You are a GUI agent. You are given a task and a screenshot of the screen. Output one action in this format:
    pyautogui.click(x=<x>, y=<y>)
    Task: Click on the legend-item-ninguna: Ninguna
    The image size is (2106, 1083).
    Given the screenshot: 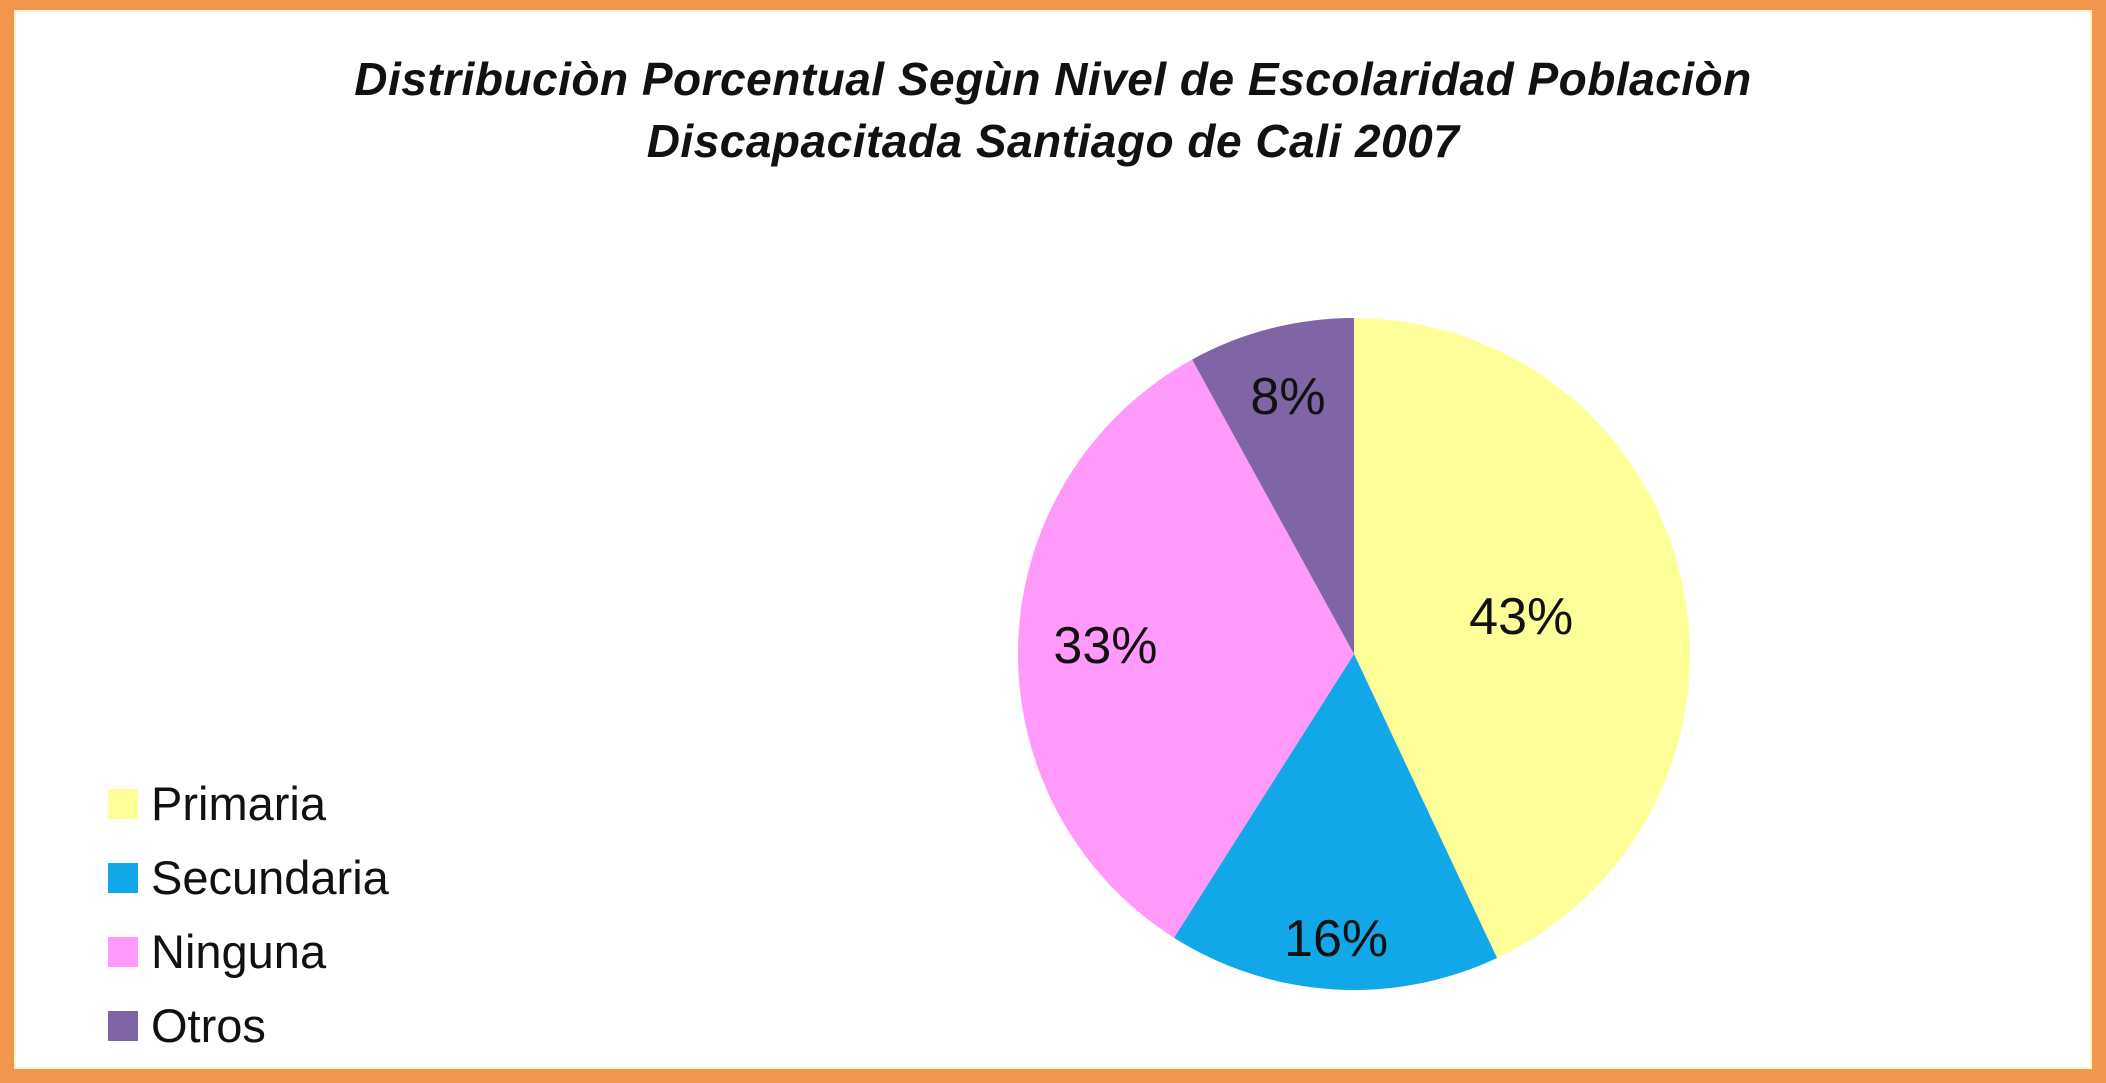 What is the action you would take?
    pyautogui.click(x=248, y=951)
    